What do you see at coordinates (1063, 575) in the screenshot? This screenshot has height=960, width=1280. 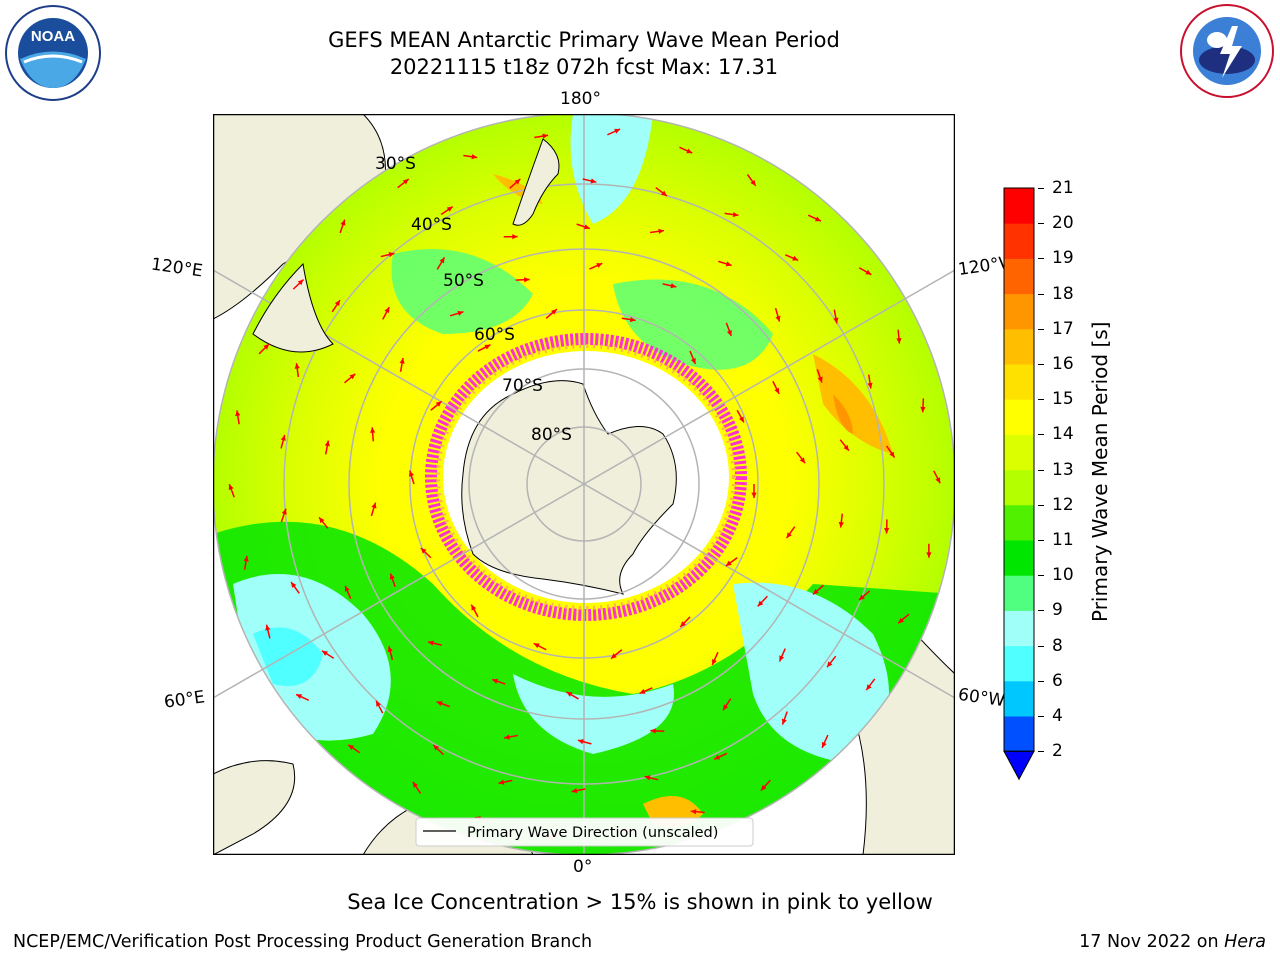 I see `colorbar-tick-label: 10` at bounding box center [1063, 575].